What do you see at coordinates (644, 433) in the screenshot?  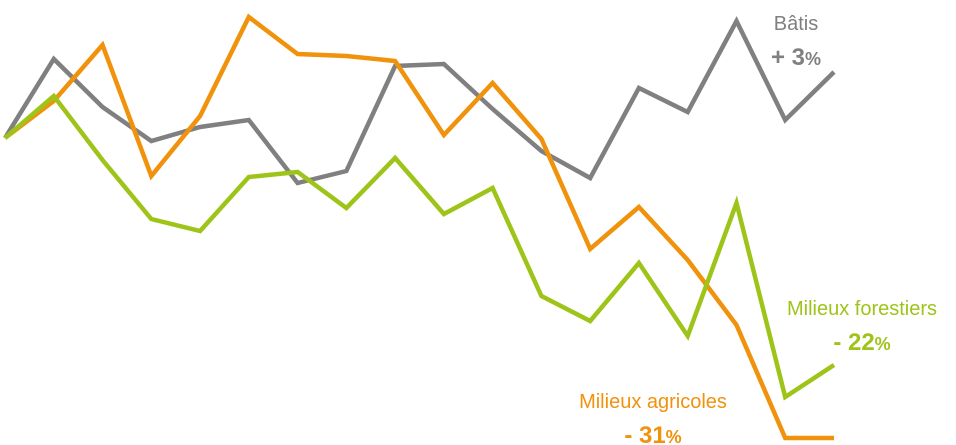 I see `series-change-value-agricoles: - 31` at bounding box center [644, 433].